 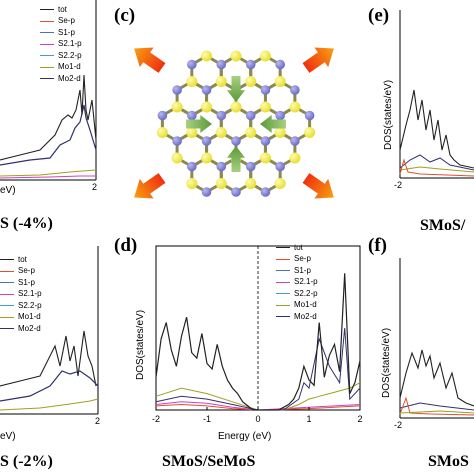 I want to click on top-left-s21-line, so click(x=48, y=177).